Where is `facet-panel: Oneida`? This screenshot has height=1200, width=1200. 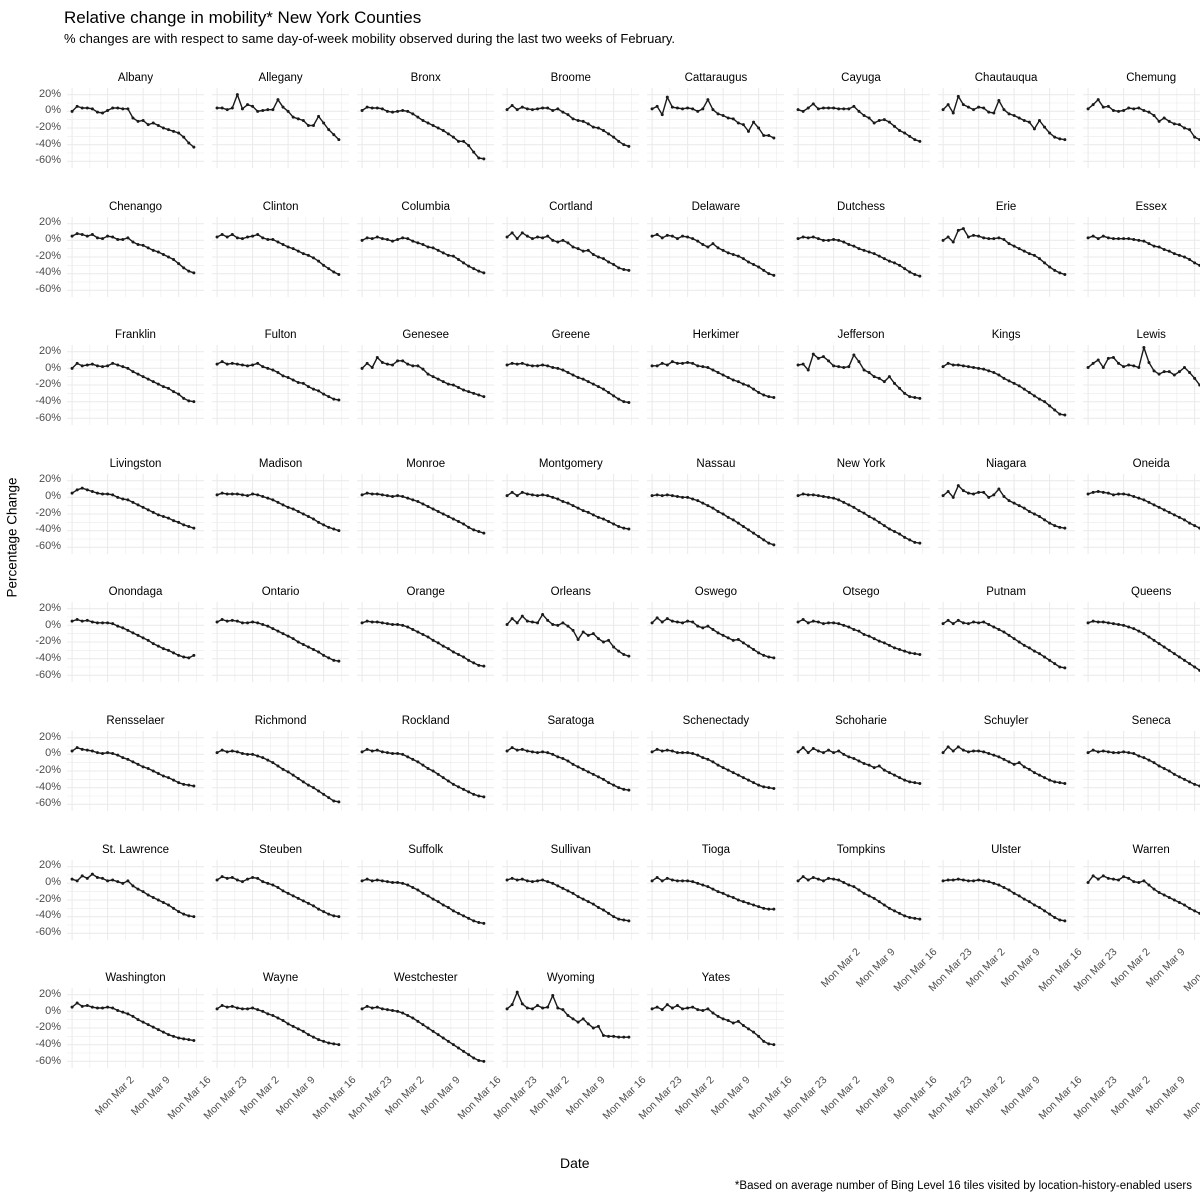
facet-panel: Oneida is located at coordinates (1141, 506).